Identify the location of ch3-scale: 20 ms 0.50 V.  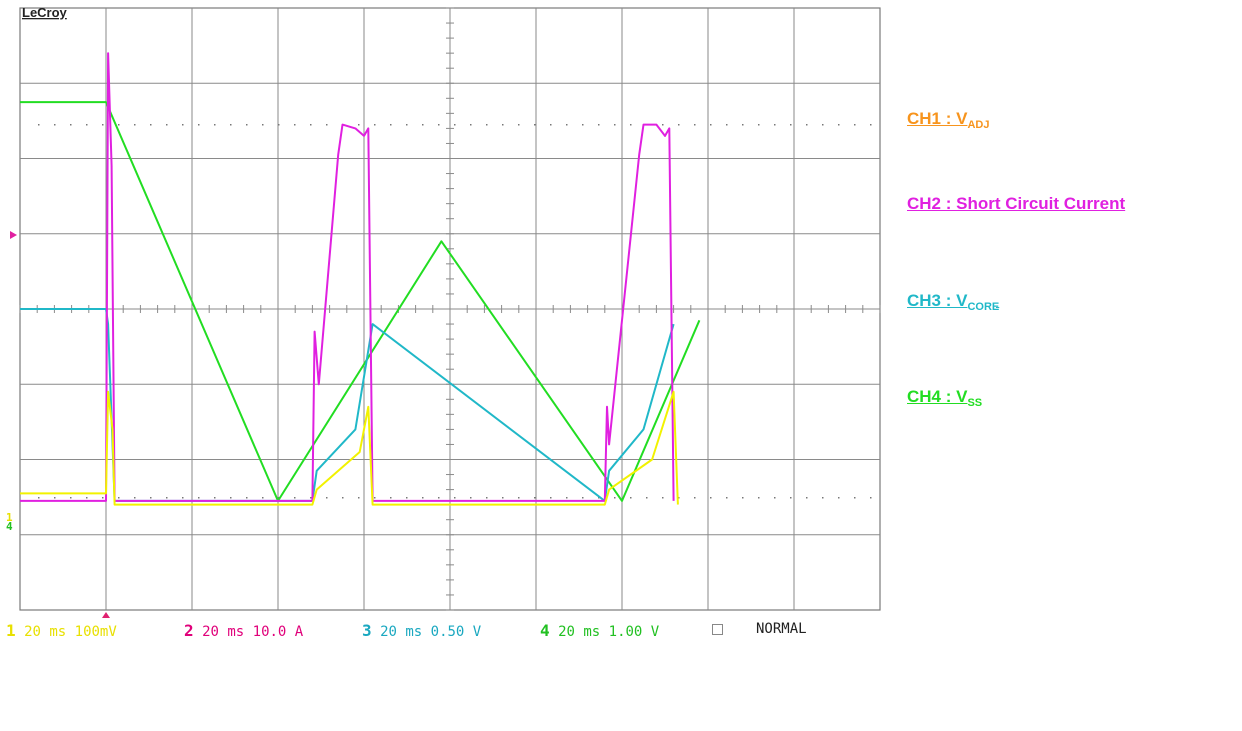
(426, 632).